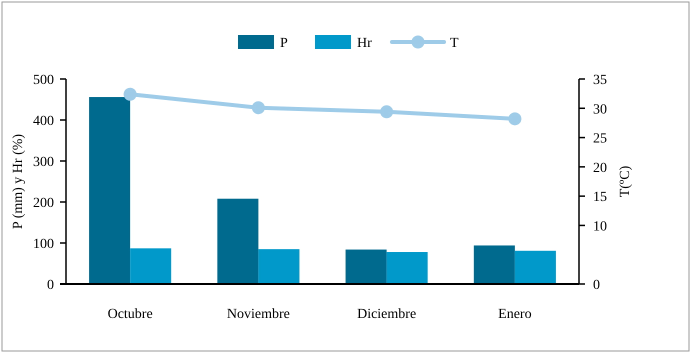  Describe the element at coordinates (284, 43) in the screenshot. I see `legend-label: P` at that location.